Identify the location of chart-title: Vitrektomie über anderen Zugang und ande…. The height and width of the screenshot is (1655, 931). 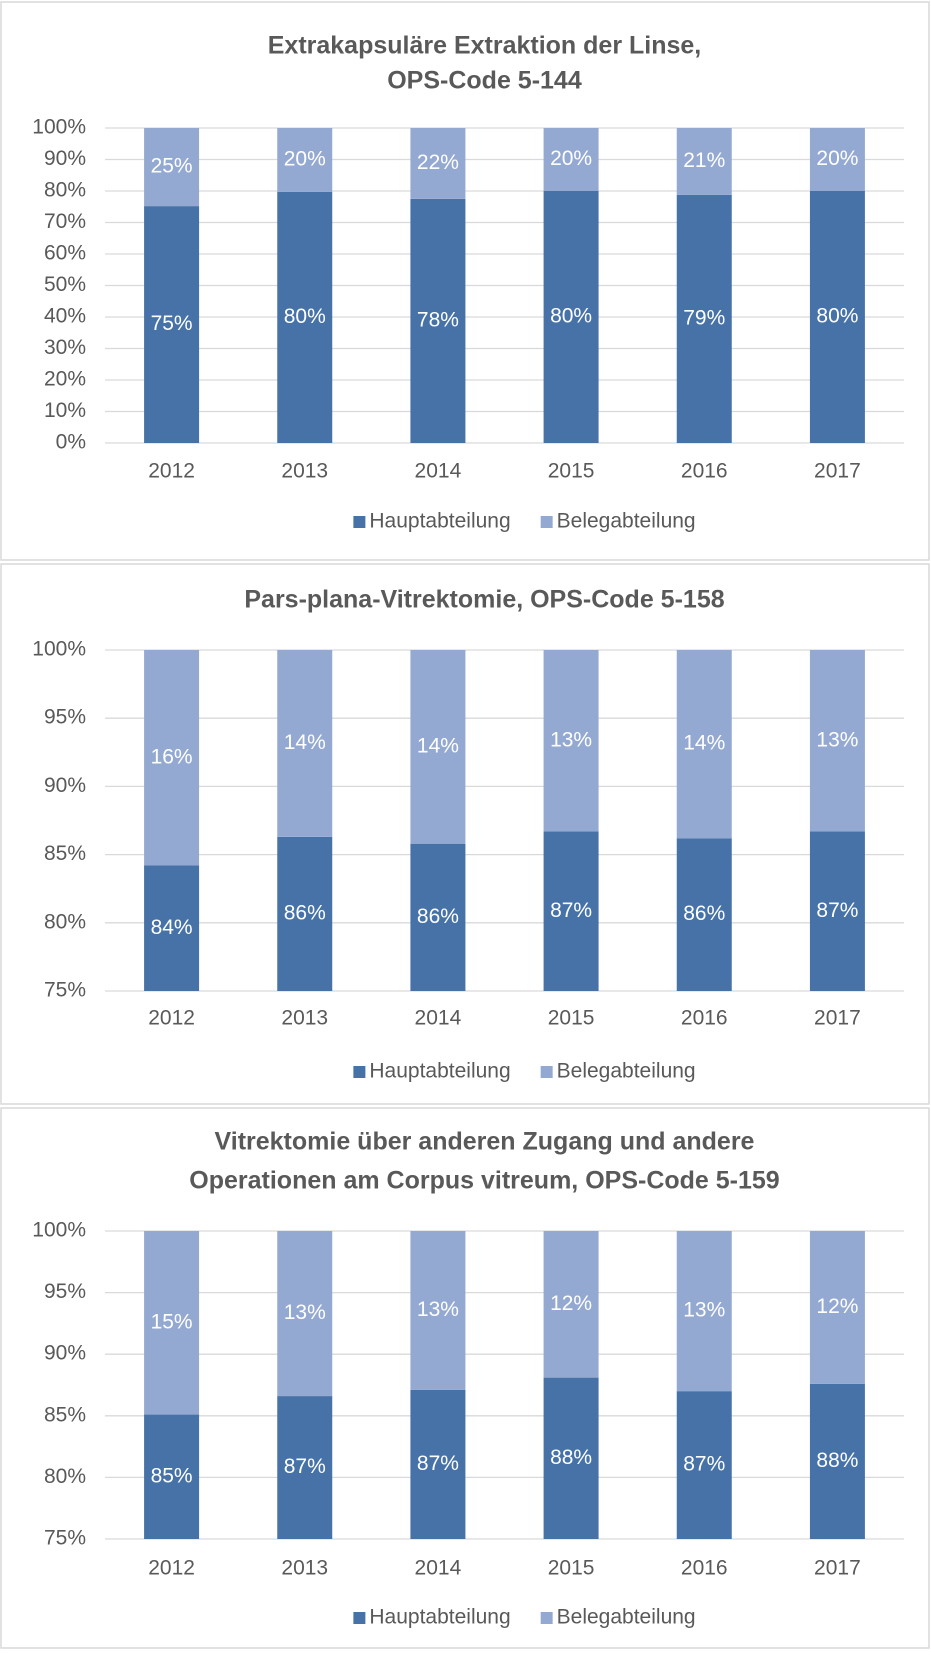
(485, 1142).